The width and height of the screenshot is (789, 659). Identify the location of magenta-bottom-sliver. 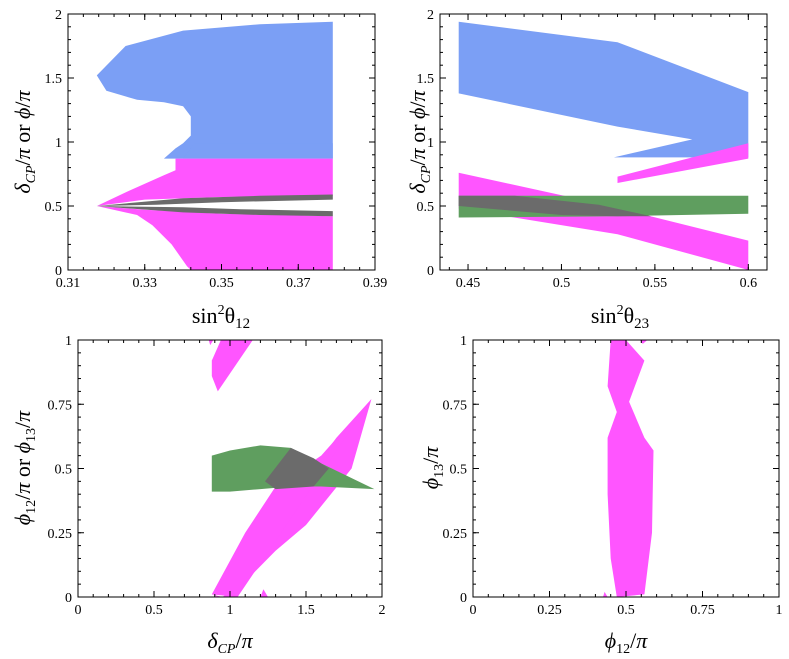
(605, 594).